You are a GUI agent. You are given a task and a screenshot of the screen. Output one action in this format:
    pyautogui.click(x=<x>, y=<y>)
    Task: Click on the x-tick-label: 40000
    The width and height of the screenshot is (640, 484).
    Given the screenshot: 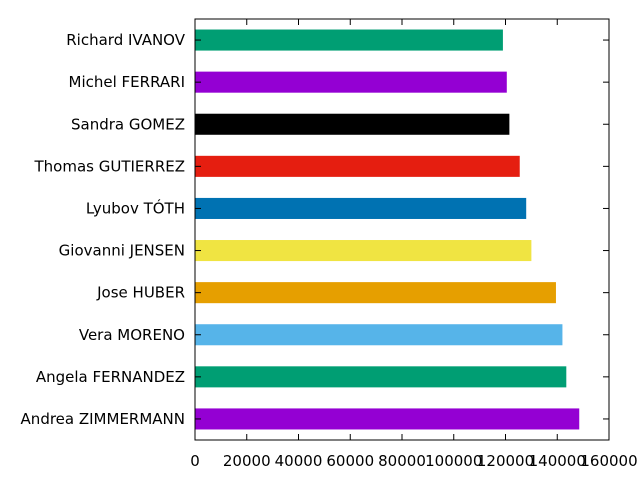 What is the action you would take?
    pyautogui.click(x=299, y=461)
    